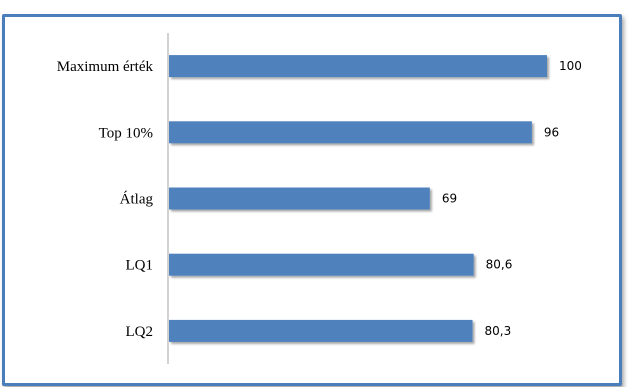  What do you see at coordinates (140, 266) in the screenshot?
I see `category-label: LQ1` at bounding box center [140, 266].